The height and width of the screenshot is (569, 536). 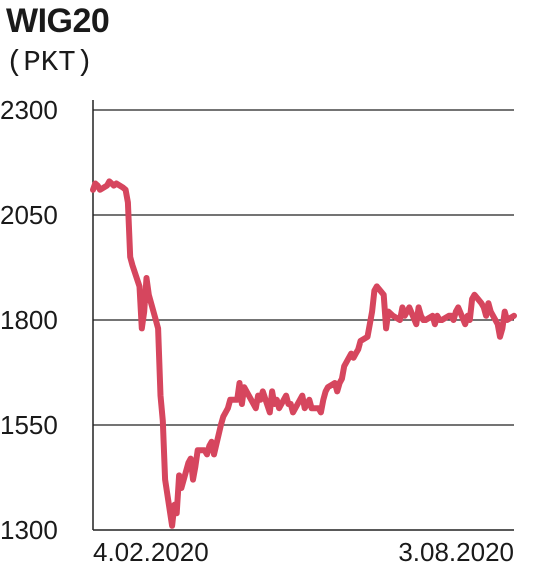 What do you see at coordinates (58, 21) in the screenshot?
I see `chart-title: WIG20` at bounding box center [58, 21].